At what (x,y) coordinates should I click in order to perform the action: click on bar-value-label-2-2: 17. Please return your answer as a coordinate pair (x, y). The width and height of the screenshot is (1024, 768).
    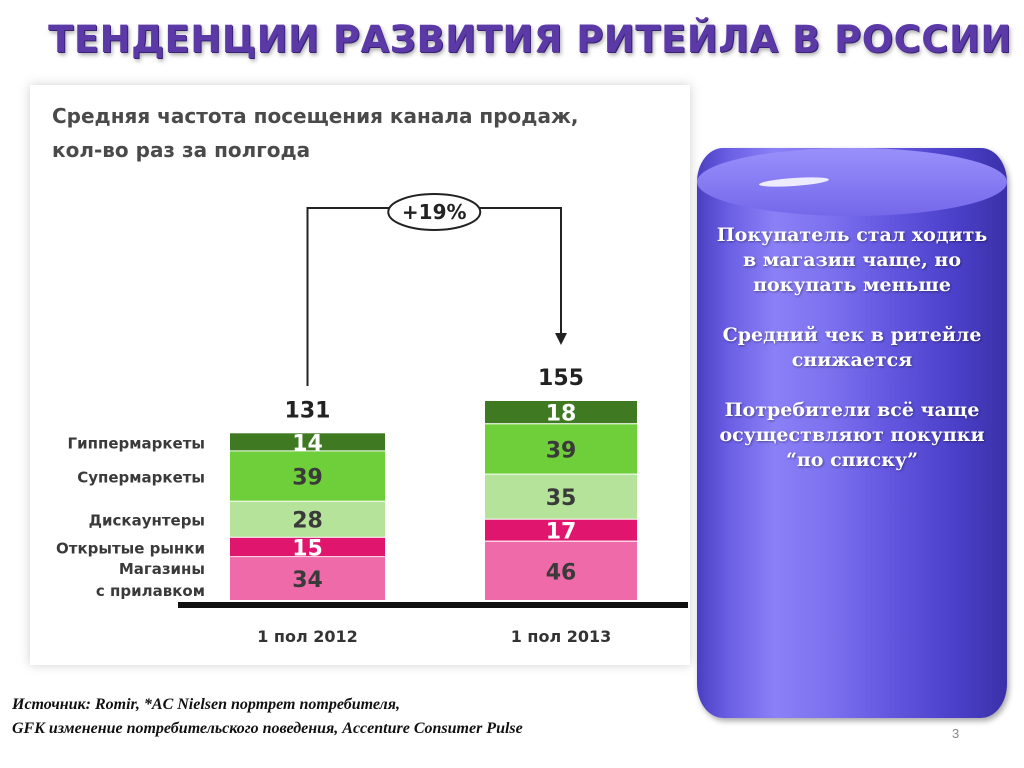
    Looking at the image, I should click on (561, 532).